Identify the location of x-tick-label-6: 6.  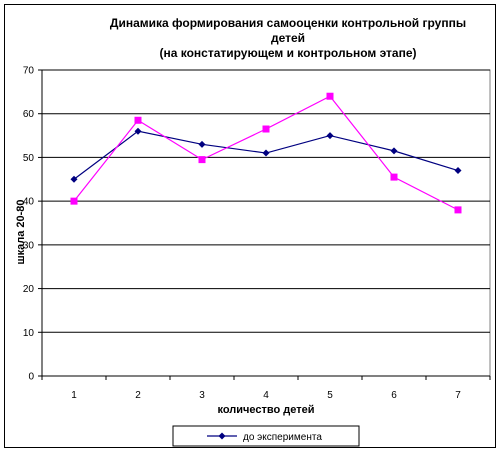
(394, 395).